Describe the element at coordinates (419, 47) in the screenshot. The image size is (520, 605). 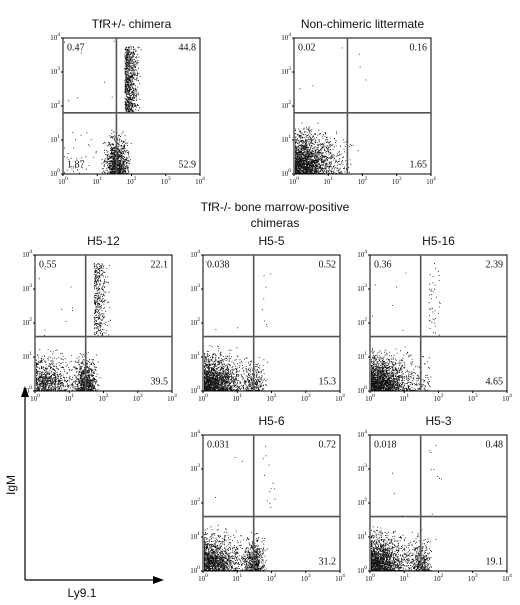
I see `quadrant-percent: 0.16` at that location.